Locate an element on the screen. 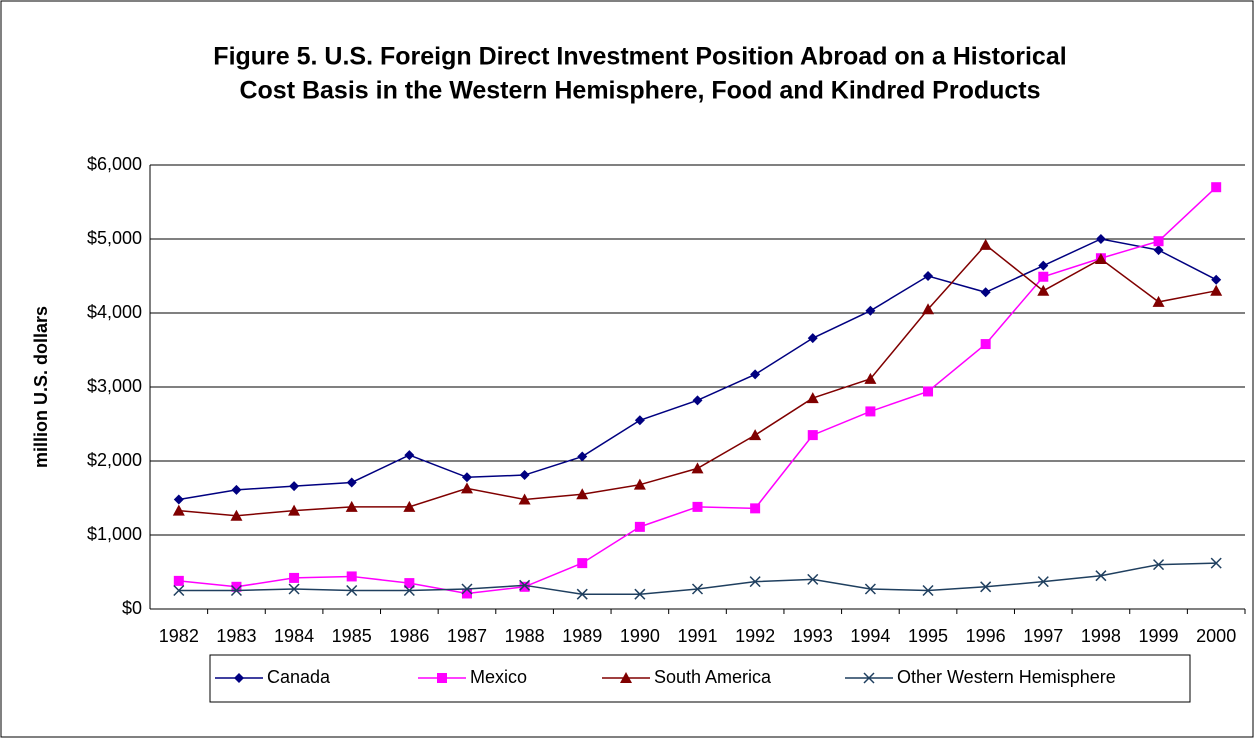  x-tick-label: 2000 is located at coordinates (1216, 636).